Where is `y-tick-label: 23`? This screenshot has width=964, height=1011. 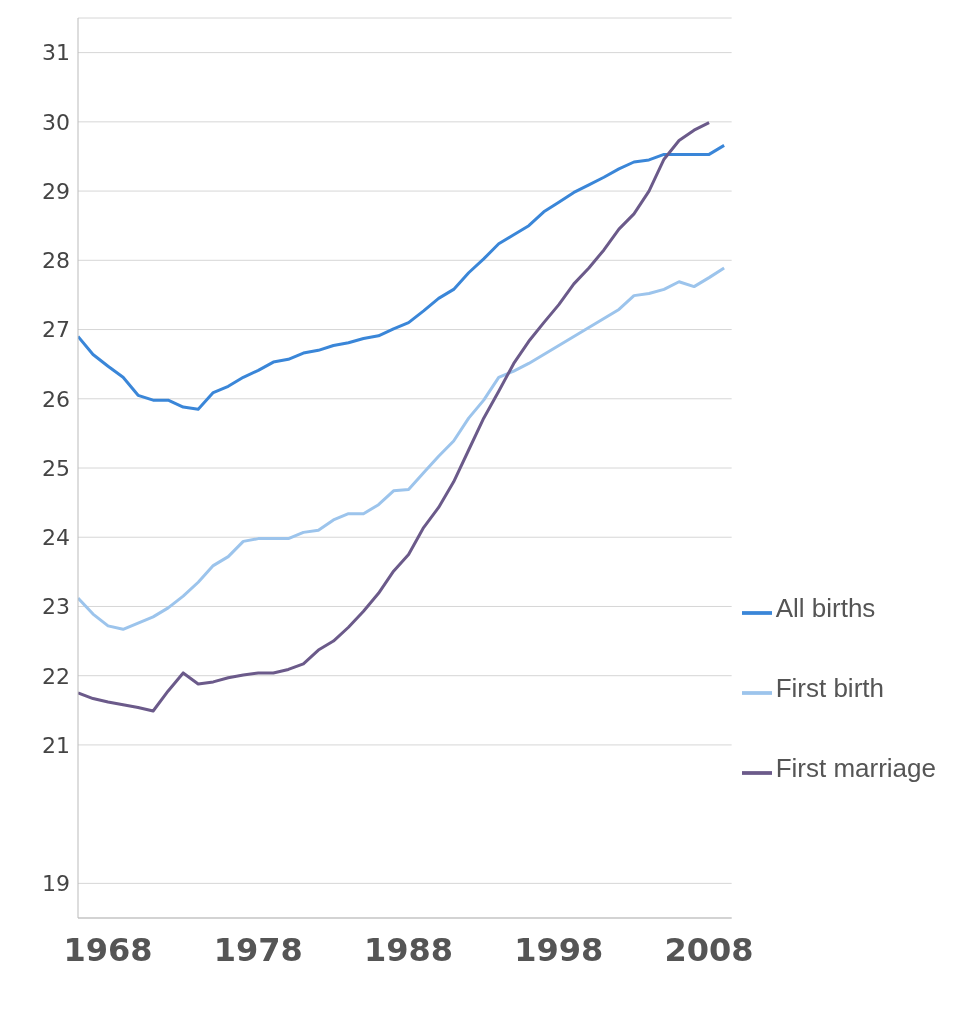
y-tick-label: 23 is located at coordinates (56, 607).